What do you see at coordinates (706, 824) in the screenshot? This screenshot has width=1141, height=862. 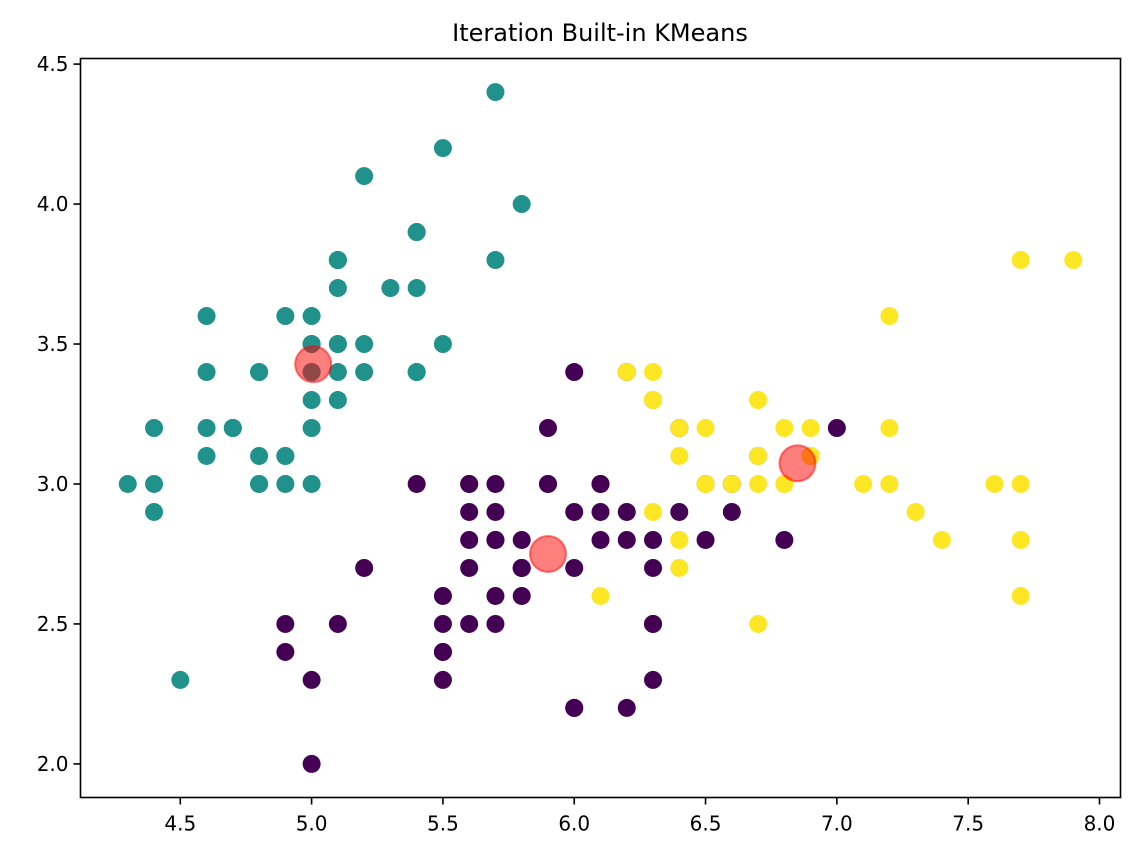 I see `x-tick-label: 6.5` at bounding box center [706, 824].